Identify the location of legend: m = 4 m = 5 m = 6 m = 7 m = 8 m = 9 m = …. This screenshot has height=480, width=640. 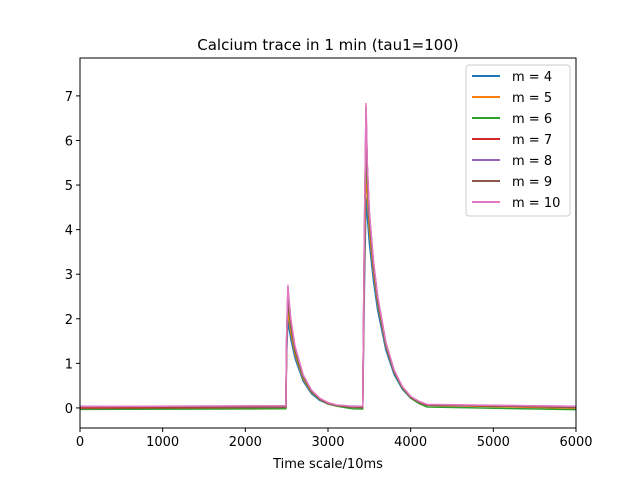
(518, 140).